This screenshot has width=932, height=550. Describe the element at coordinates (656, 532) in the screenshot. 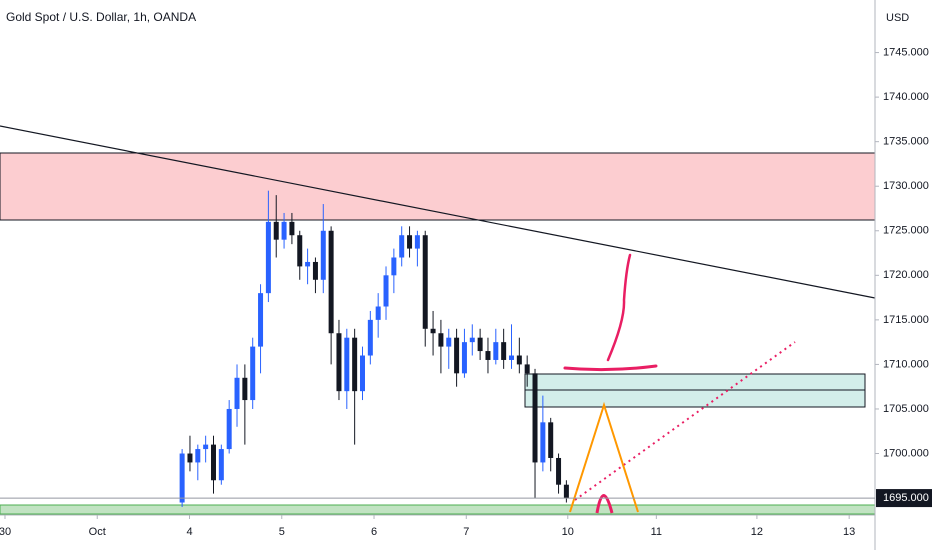

I see `x-tick-label: 11` at that location.